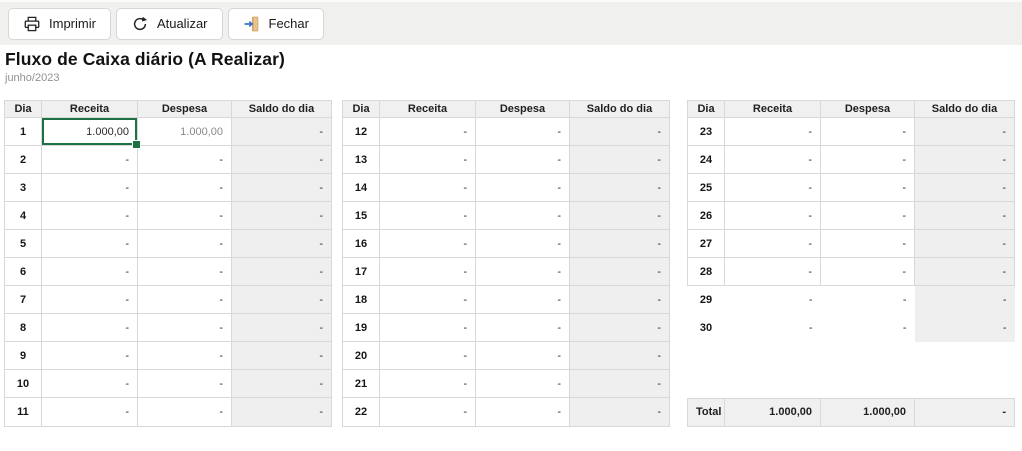 The image size is (1022, 451). I want to click on fechar-button: Fechar, so click(275, 23).